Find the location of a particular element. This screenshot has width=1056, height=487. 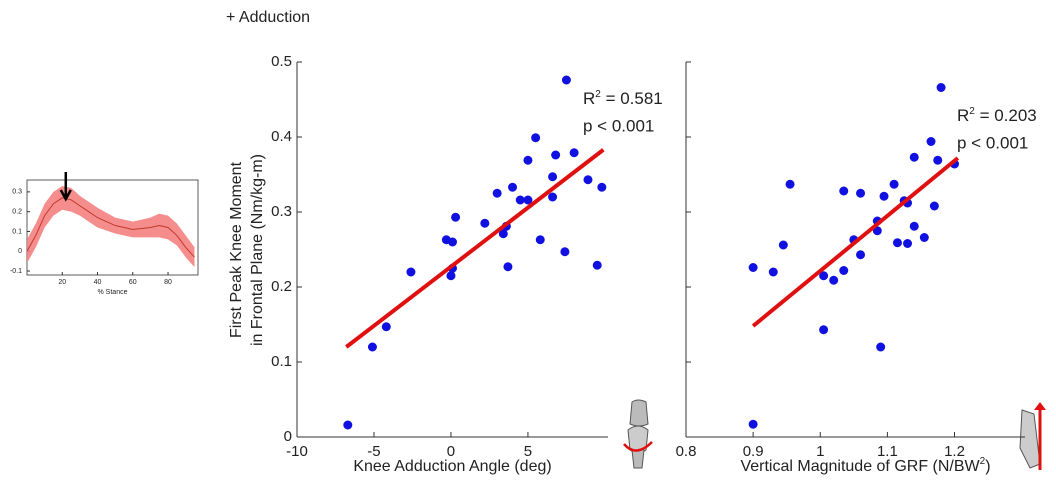

x-axis-label: Knee Adduction Angle (deg) is located at coordinates (452, 466).